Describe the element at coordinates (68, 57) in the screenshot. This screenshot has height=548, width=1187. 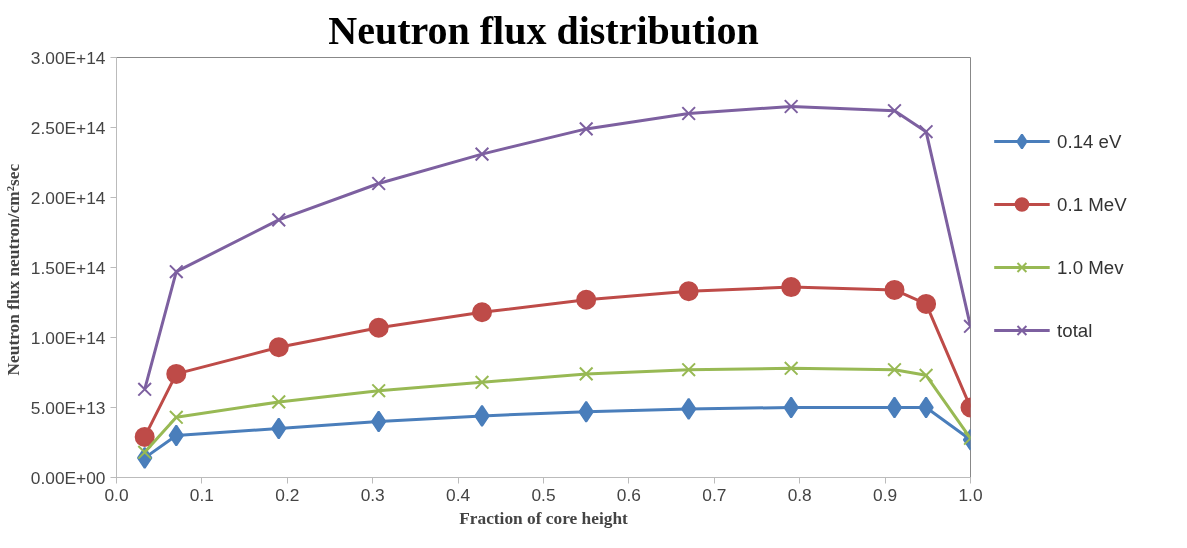
I see `y-tick-label: 3.00E+14` at that location.